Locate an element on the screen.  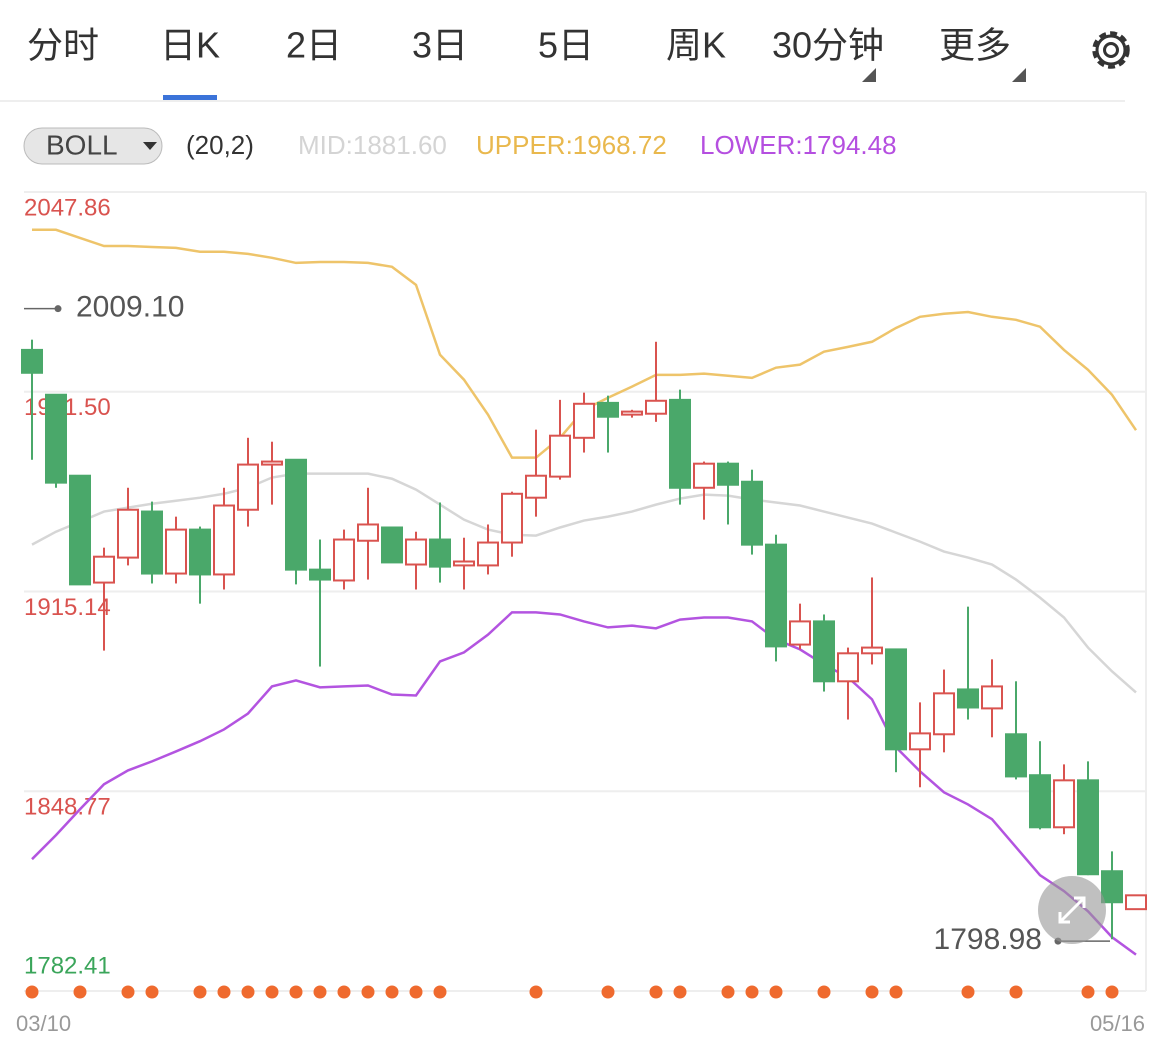
tab-bar: 分时 日K 2日 3日 5日 周K 30分钟 更多 is located at coordinates (519, 45).